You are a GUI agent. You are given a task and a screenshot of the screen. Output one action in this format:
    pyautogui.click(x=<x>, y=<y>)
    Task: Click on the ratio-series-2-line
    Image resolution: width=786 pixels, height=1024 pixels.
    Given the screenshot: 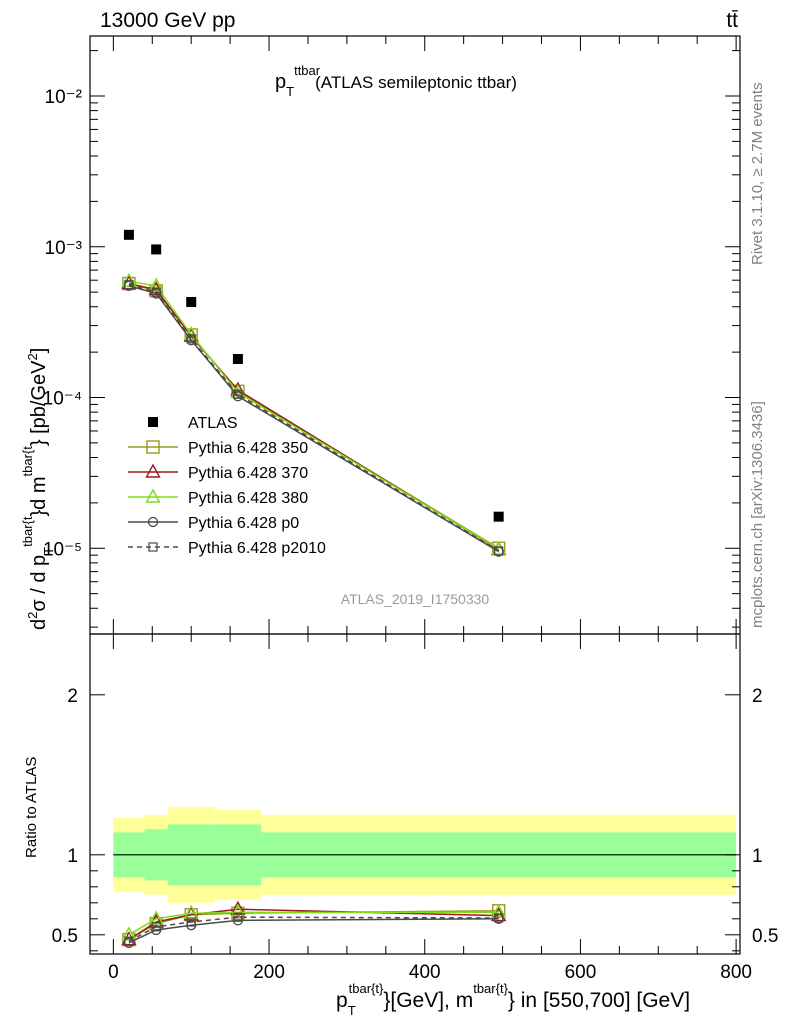 What is the action you would take?
    pyautogui.click(x=313, y=923)
    